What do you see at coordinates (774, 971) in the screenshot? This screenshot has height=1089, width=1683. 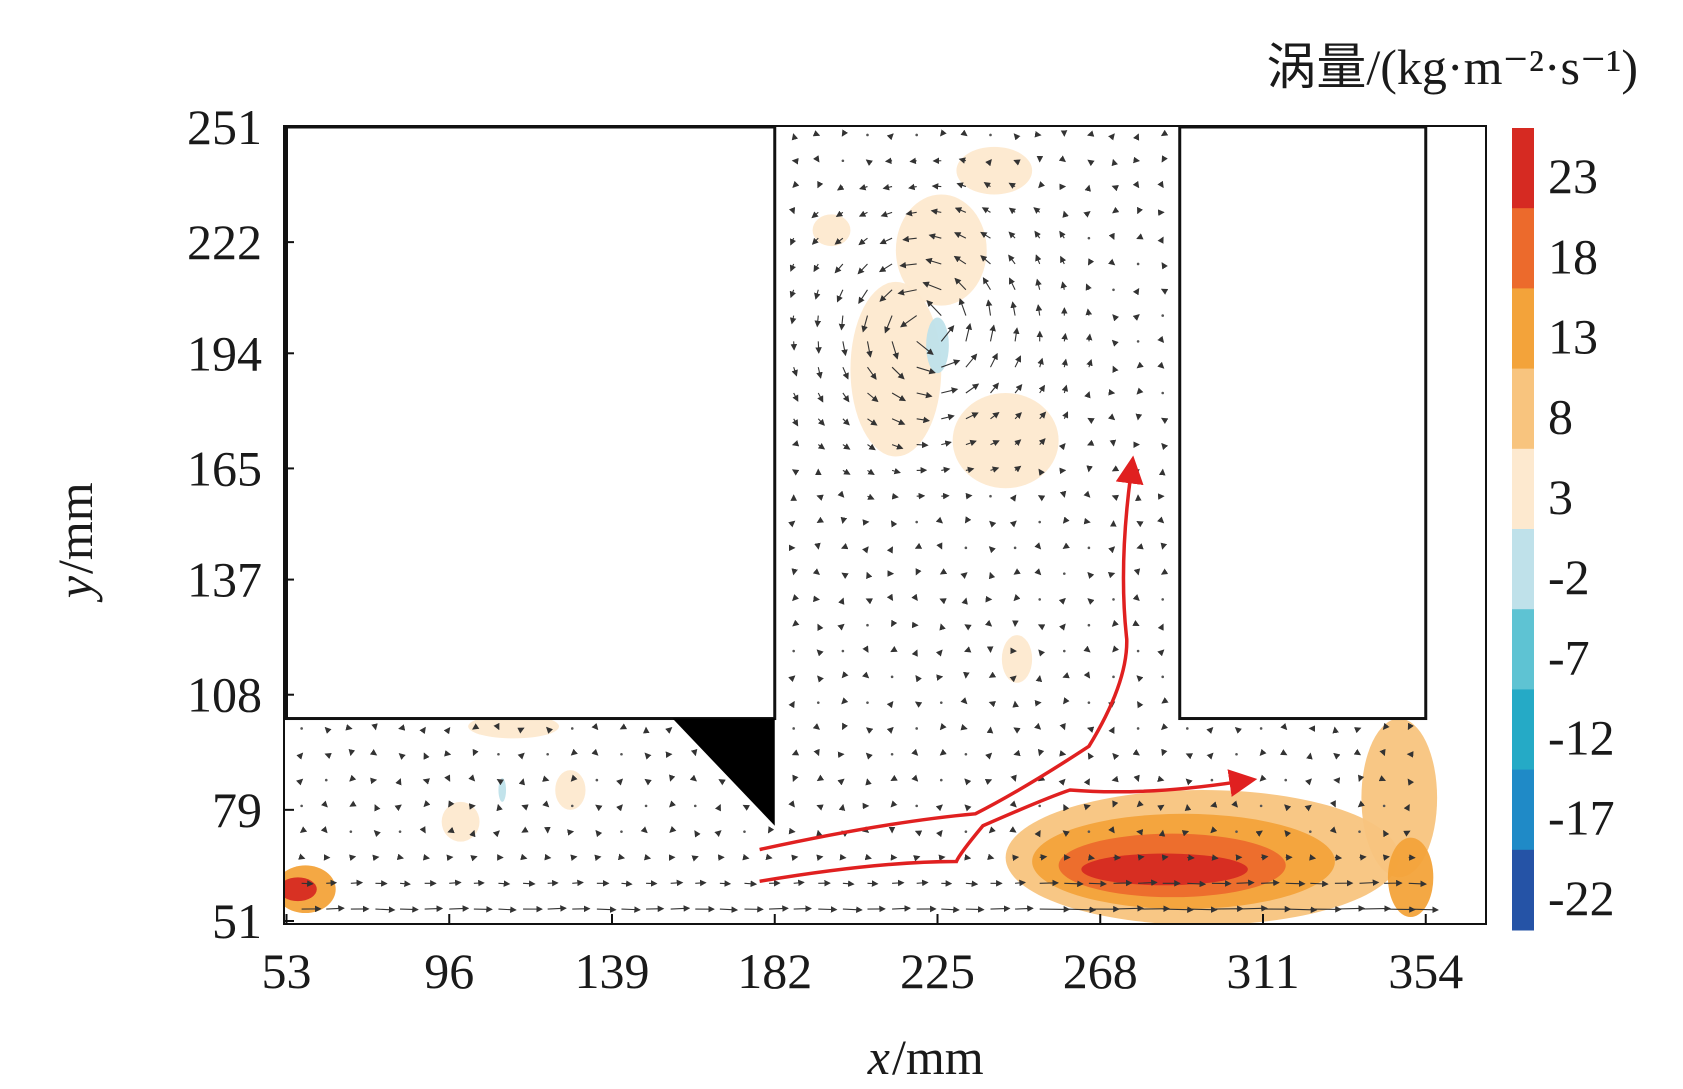 I see `x-tick-label-3: 182` at bounding box center [774, 971].